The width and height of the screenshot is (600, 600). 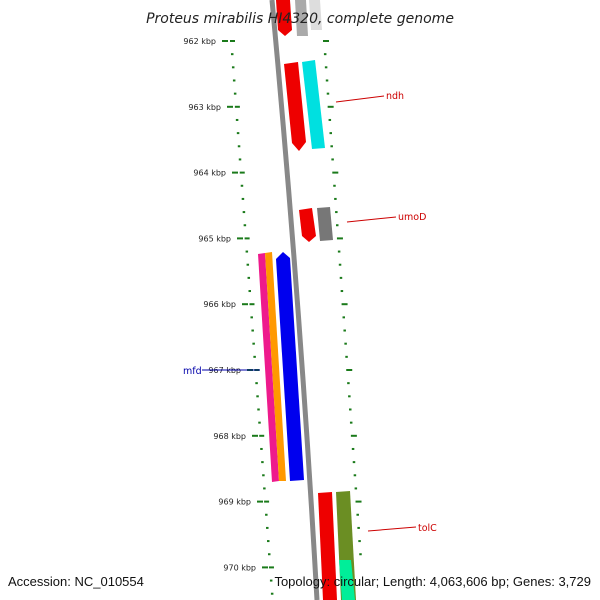 What do you see at coordinates (395, 96) in the screenshot?
I see `gene-label-ndh: ndh` at bounding box center [395, 96].